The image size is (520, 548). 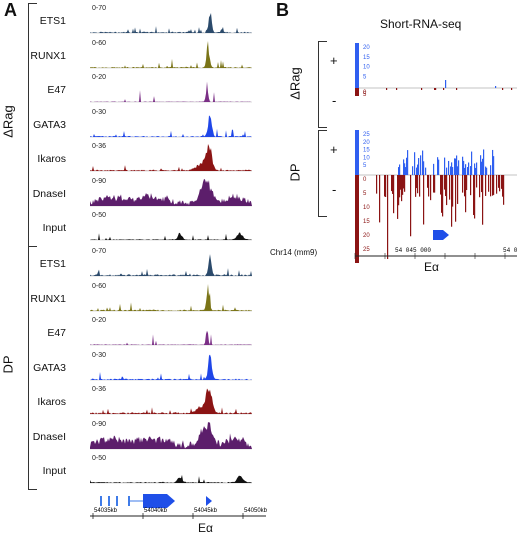 I want to click on track-range: 0-70, so click(x=99, y=8).